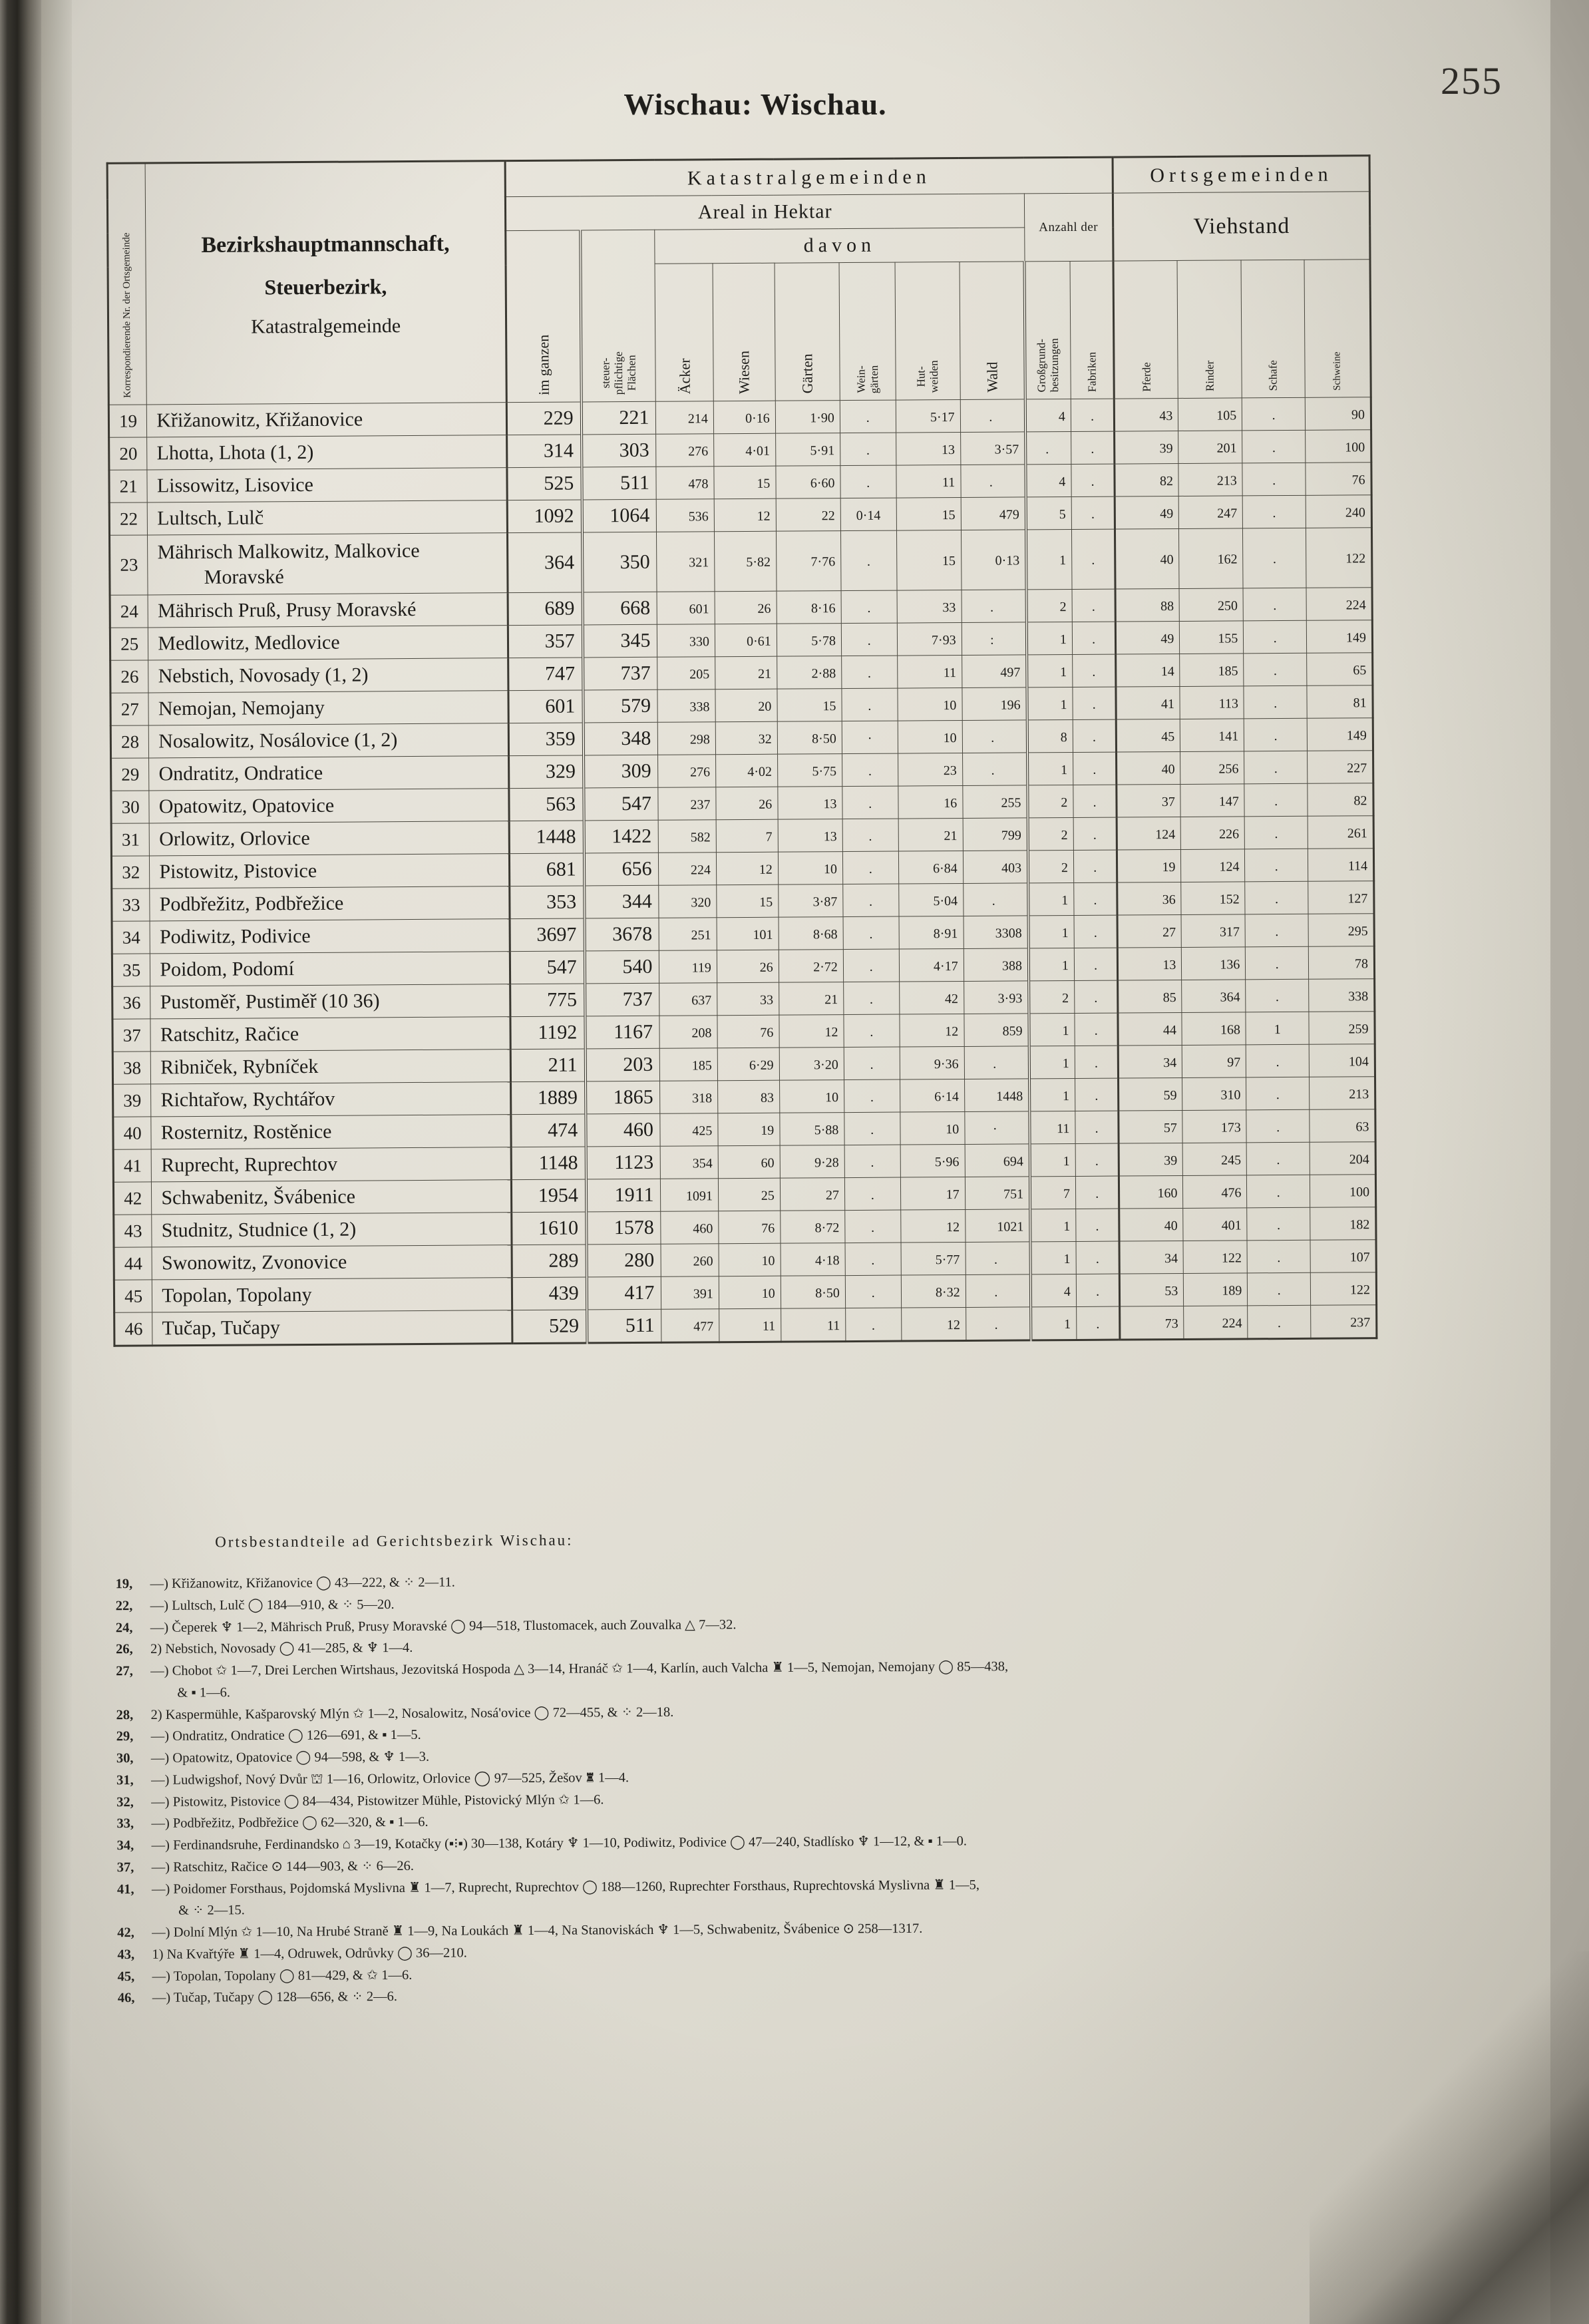 The height and width of the screenshot is (2324, 1589). Describe the element at coordinates (1147, 513) in the screenshot. I see `cell-pferde: 49` at that location.